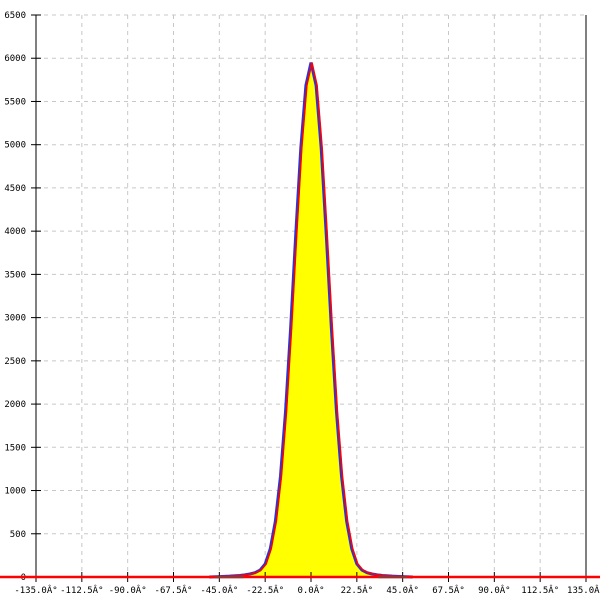  What do you see at coordinates (15, 146) in the screenshot?
I see `y-tick-label: 5000` at bounding box center [15, 146].